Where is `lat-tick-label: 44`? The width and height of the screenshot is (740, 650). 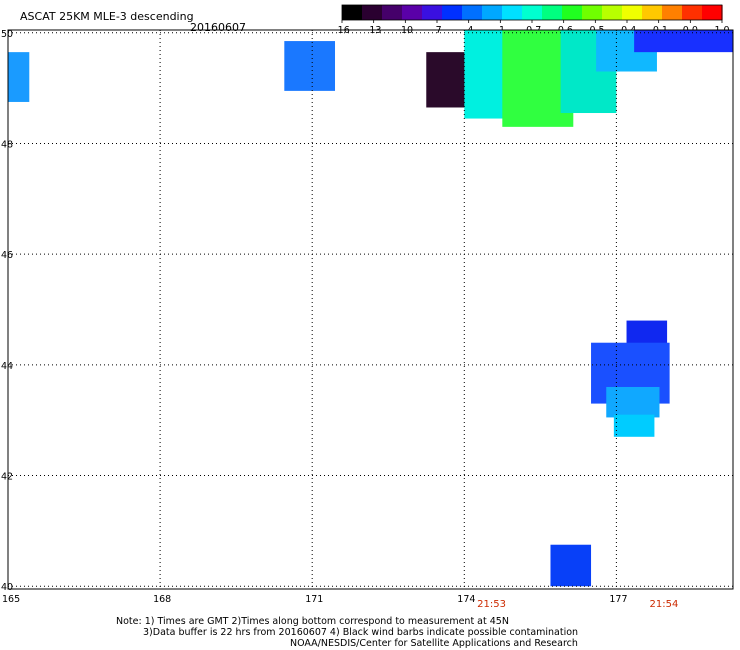
lat-tick-label: 44 is located at coordinates (7, 366).